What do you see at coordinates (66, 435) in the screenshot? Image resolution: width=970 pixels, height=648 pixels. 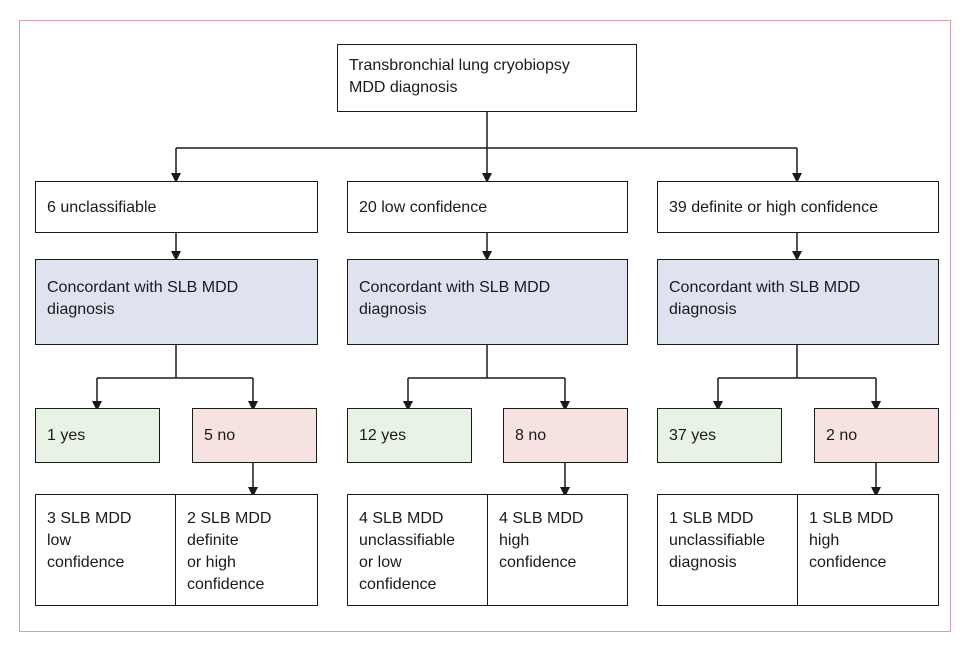 I see `yes-label: 1 yes` at bounding box center [66, 435].